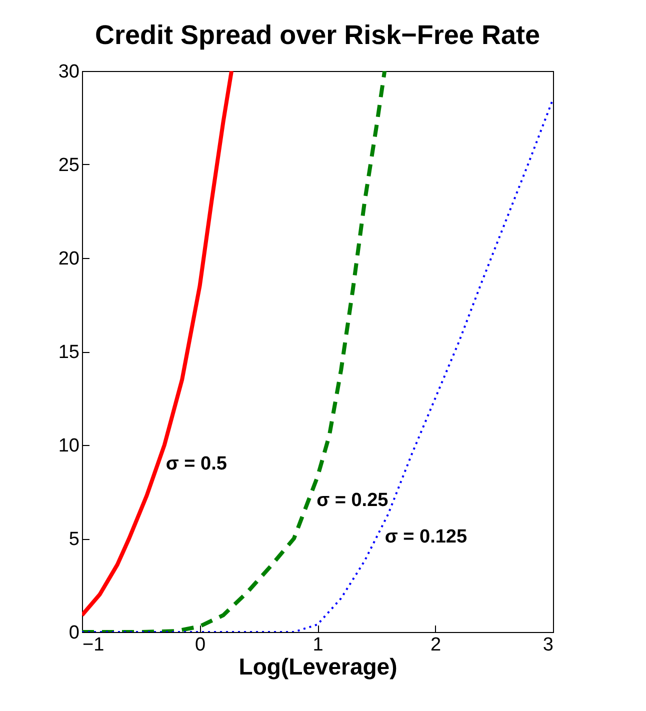 Image resolution: width=646 pixels, height=711 pixels. What do you see at coordinates (69, 72) in the screenshot?
I see `y-tick-label: 30` at bounding box center [69, 72].